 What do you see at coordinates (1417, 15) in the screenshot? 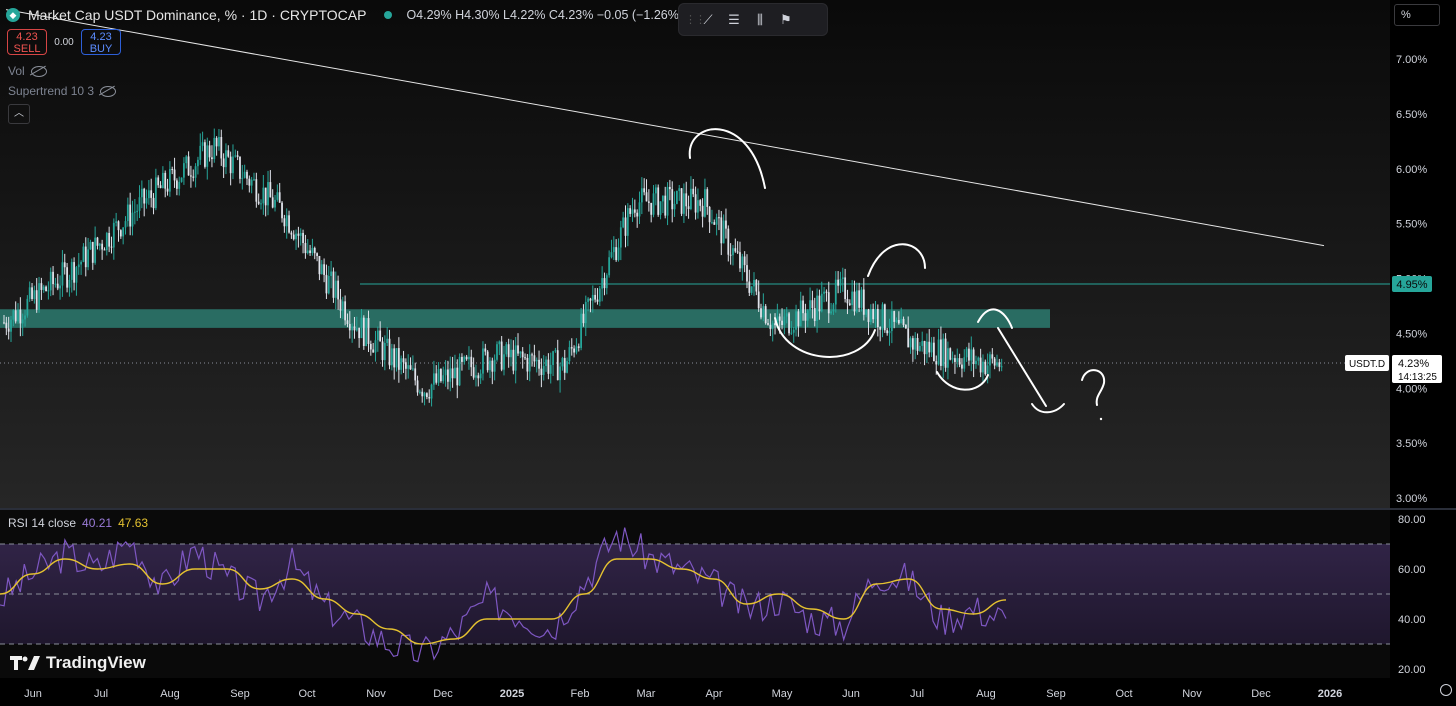
I see `scale-mode-button: %` at bounding box center [1417, 15].